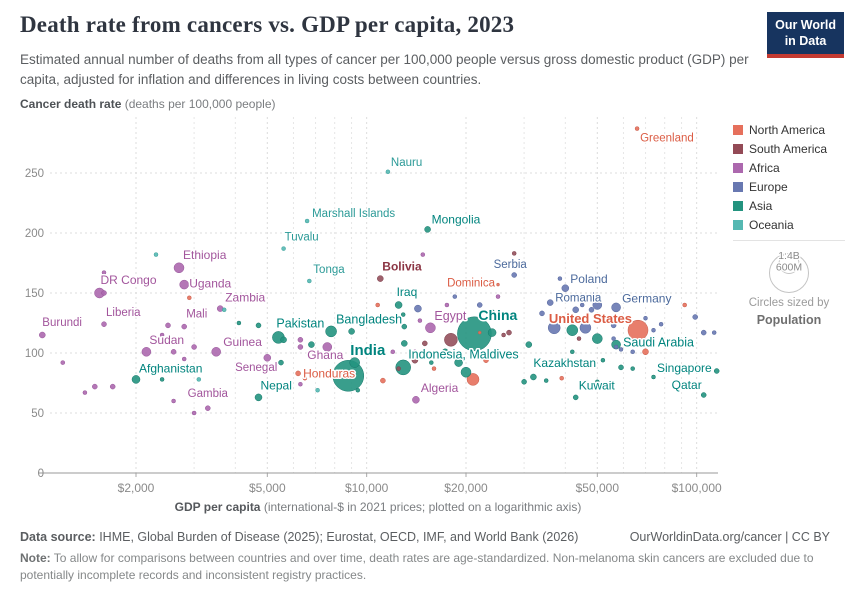 This screenshot has width=850, height=600. What do you see at coordinates (790, 187) in the screenshot?
I see `legend-item-eu: Europe` at bounding box center [790, 187].